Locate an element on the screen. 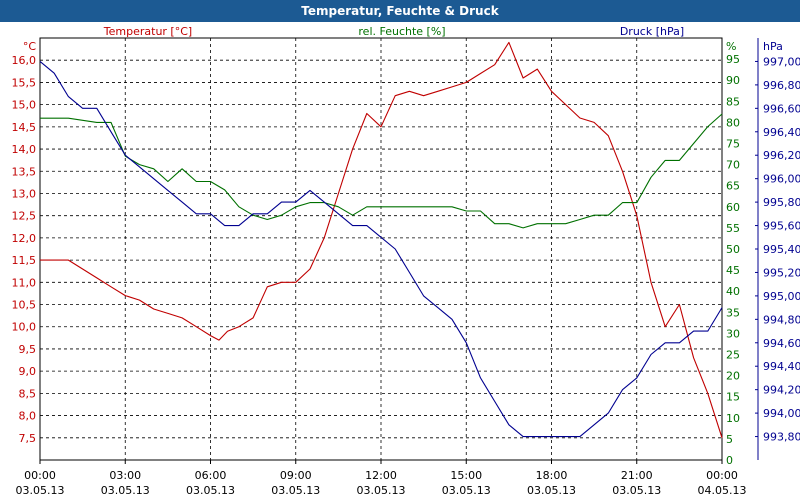 The width and height of the screenshot is (800, 500). humidity-tick-label: 95 is located at coordinates (733, 59).